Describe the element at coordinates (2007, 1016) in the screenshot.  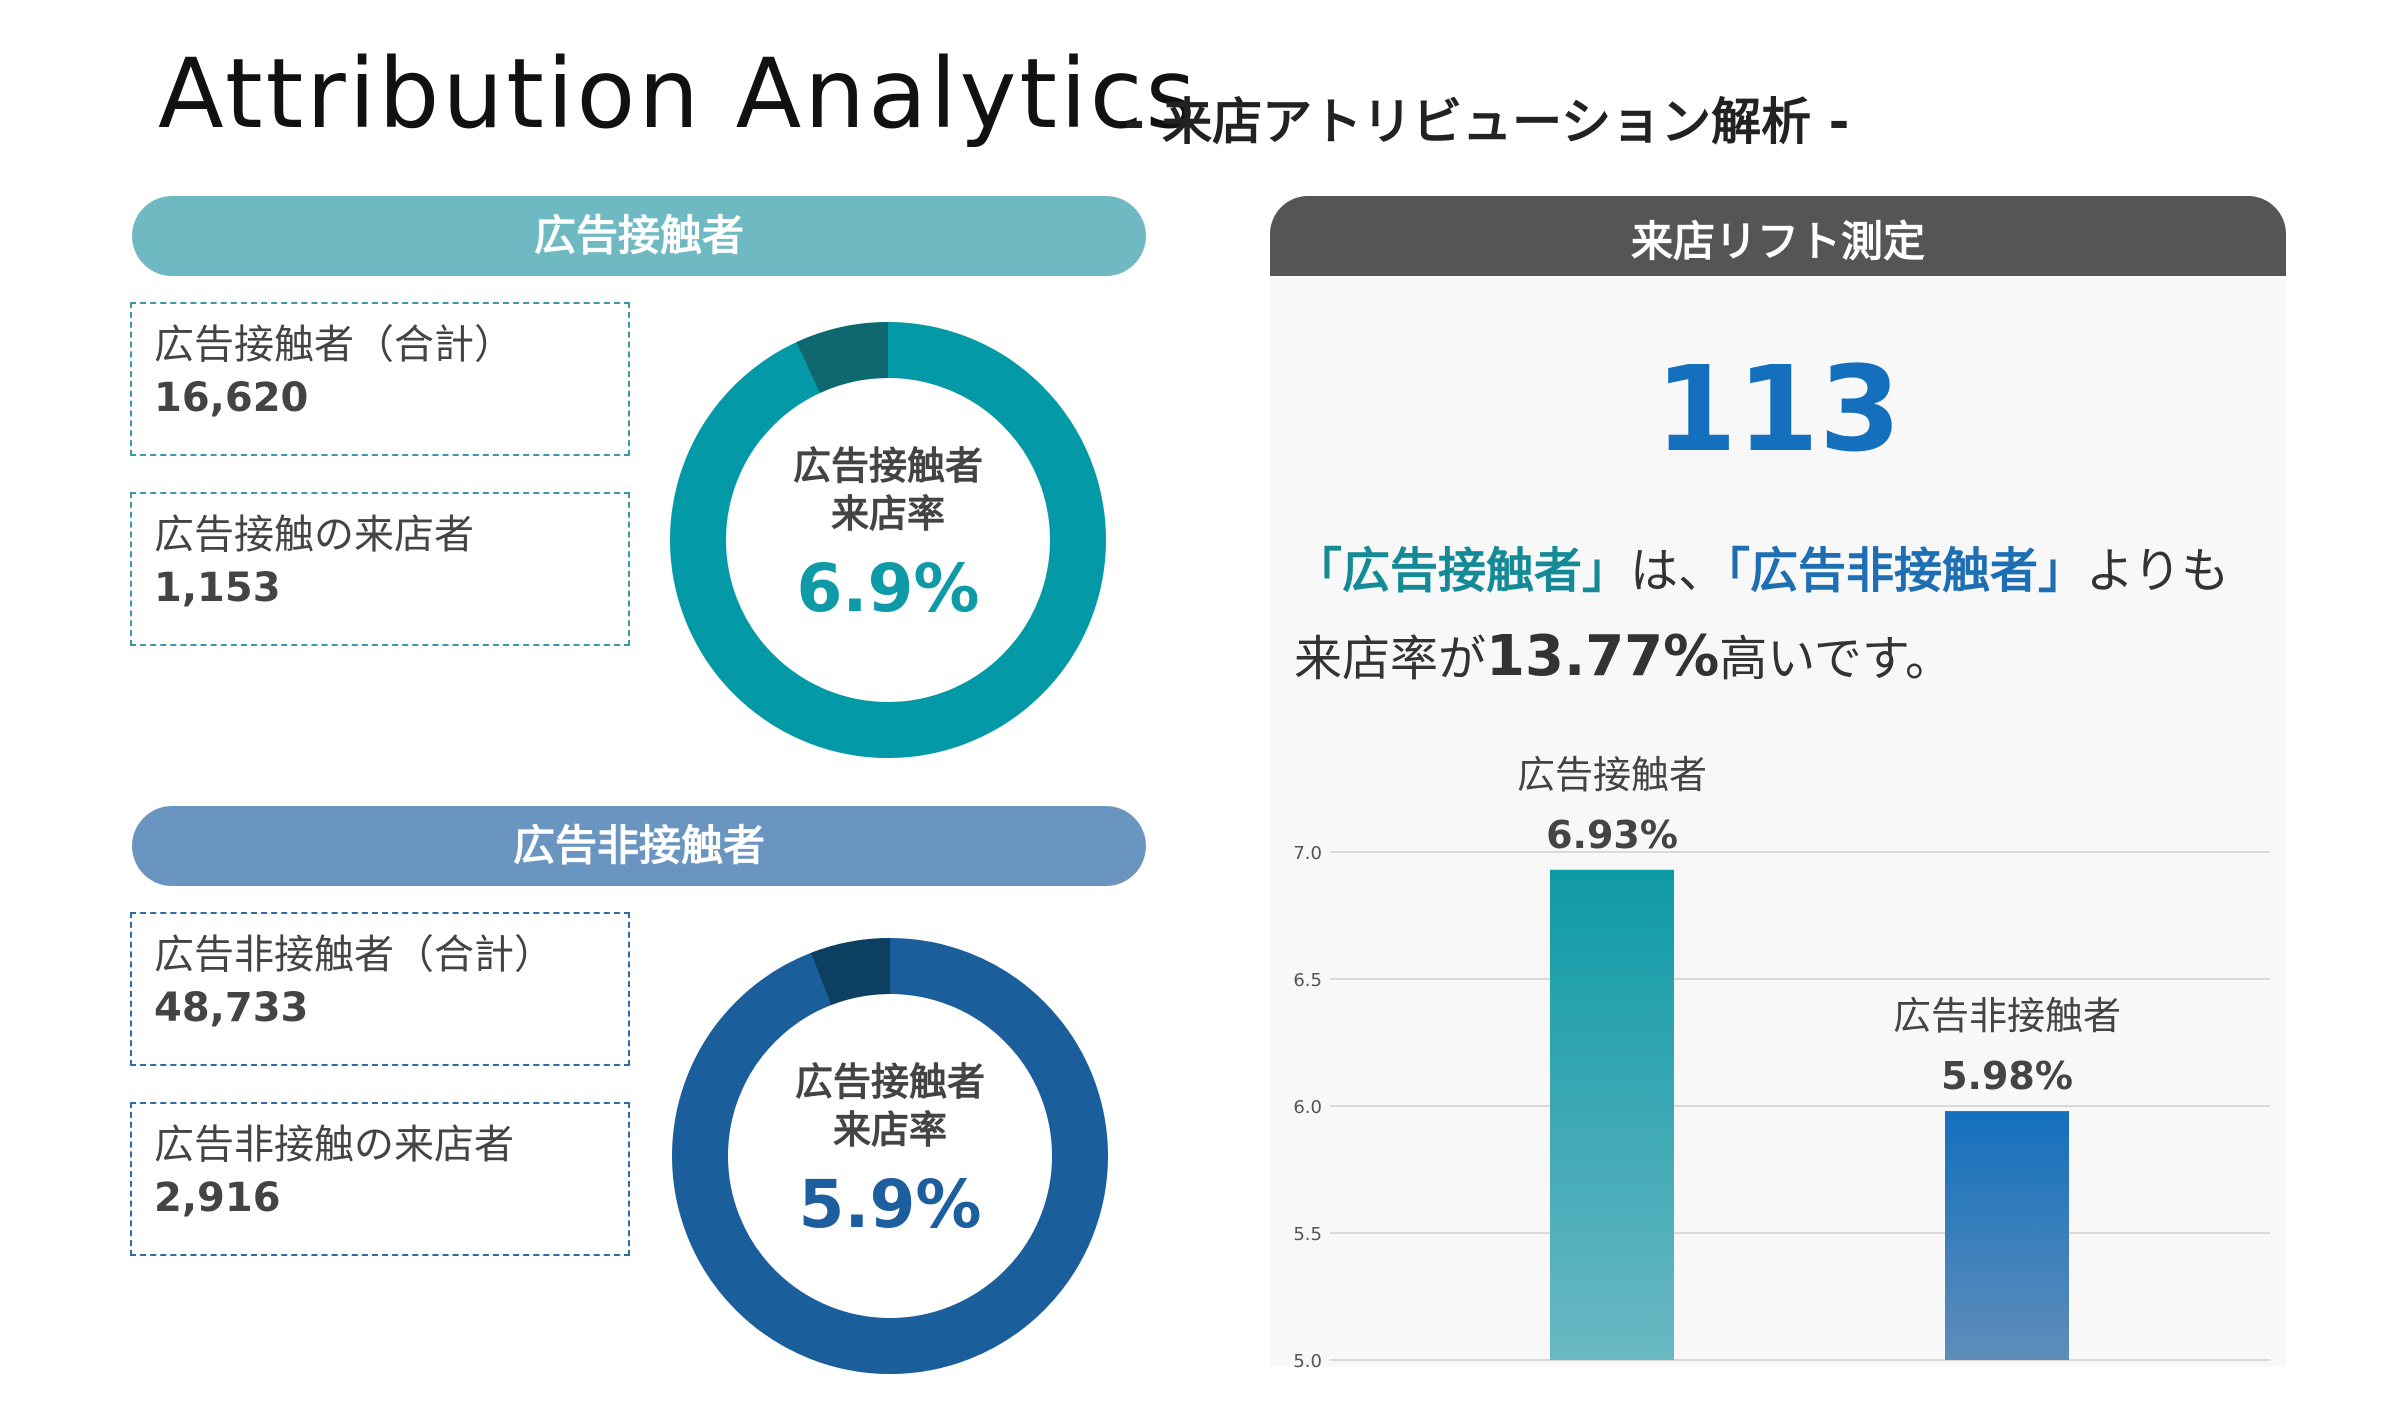
I see `bar-category-label: 広告非接触者` at that location.